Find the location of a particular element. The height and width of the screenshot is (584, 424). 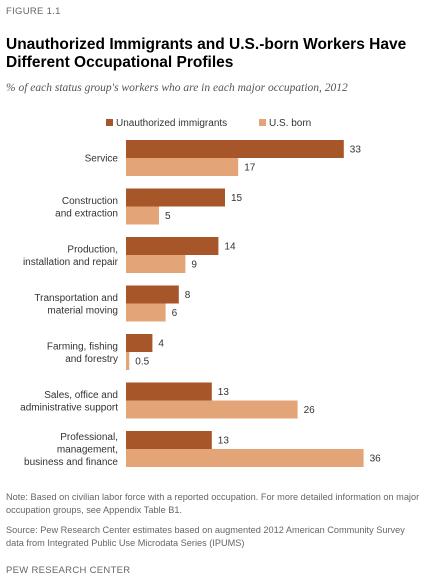

category-label-5: Sales, office and administrative support is located at coordinates (69, 402).